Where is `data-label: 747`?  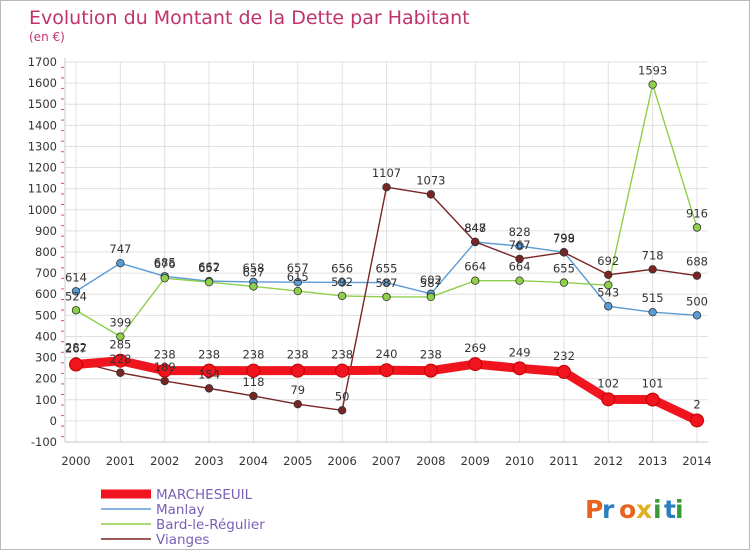
data-label: 747 is located at coordinates (120, 249).